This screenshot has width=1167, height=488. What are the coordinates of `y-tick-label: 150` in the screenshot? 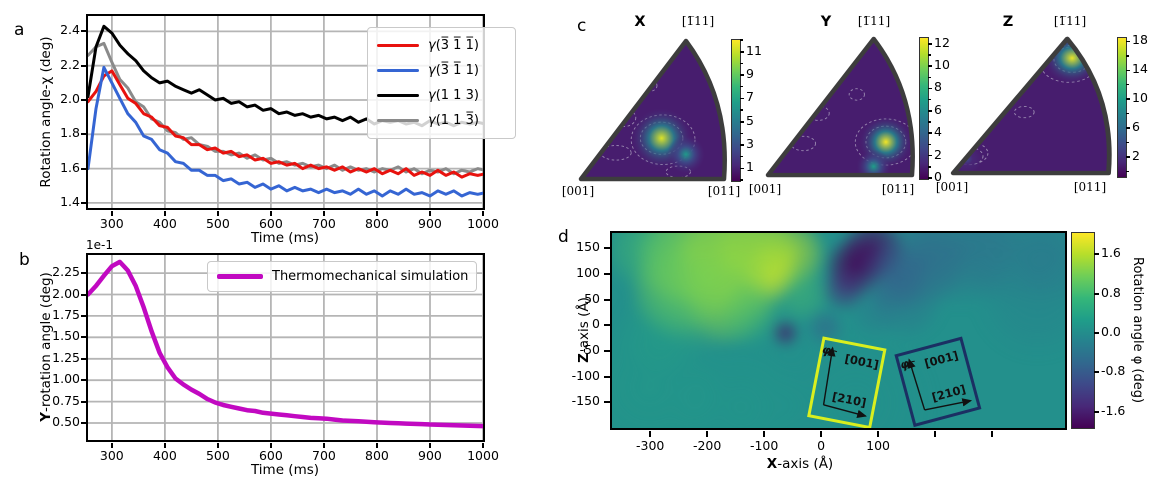 It's located at (588, 247).